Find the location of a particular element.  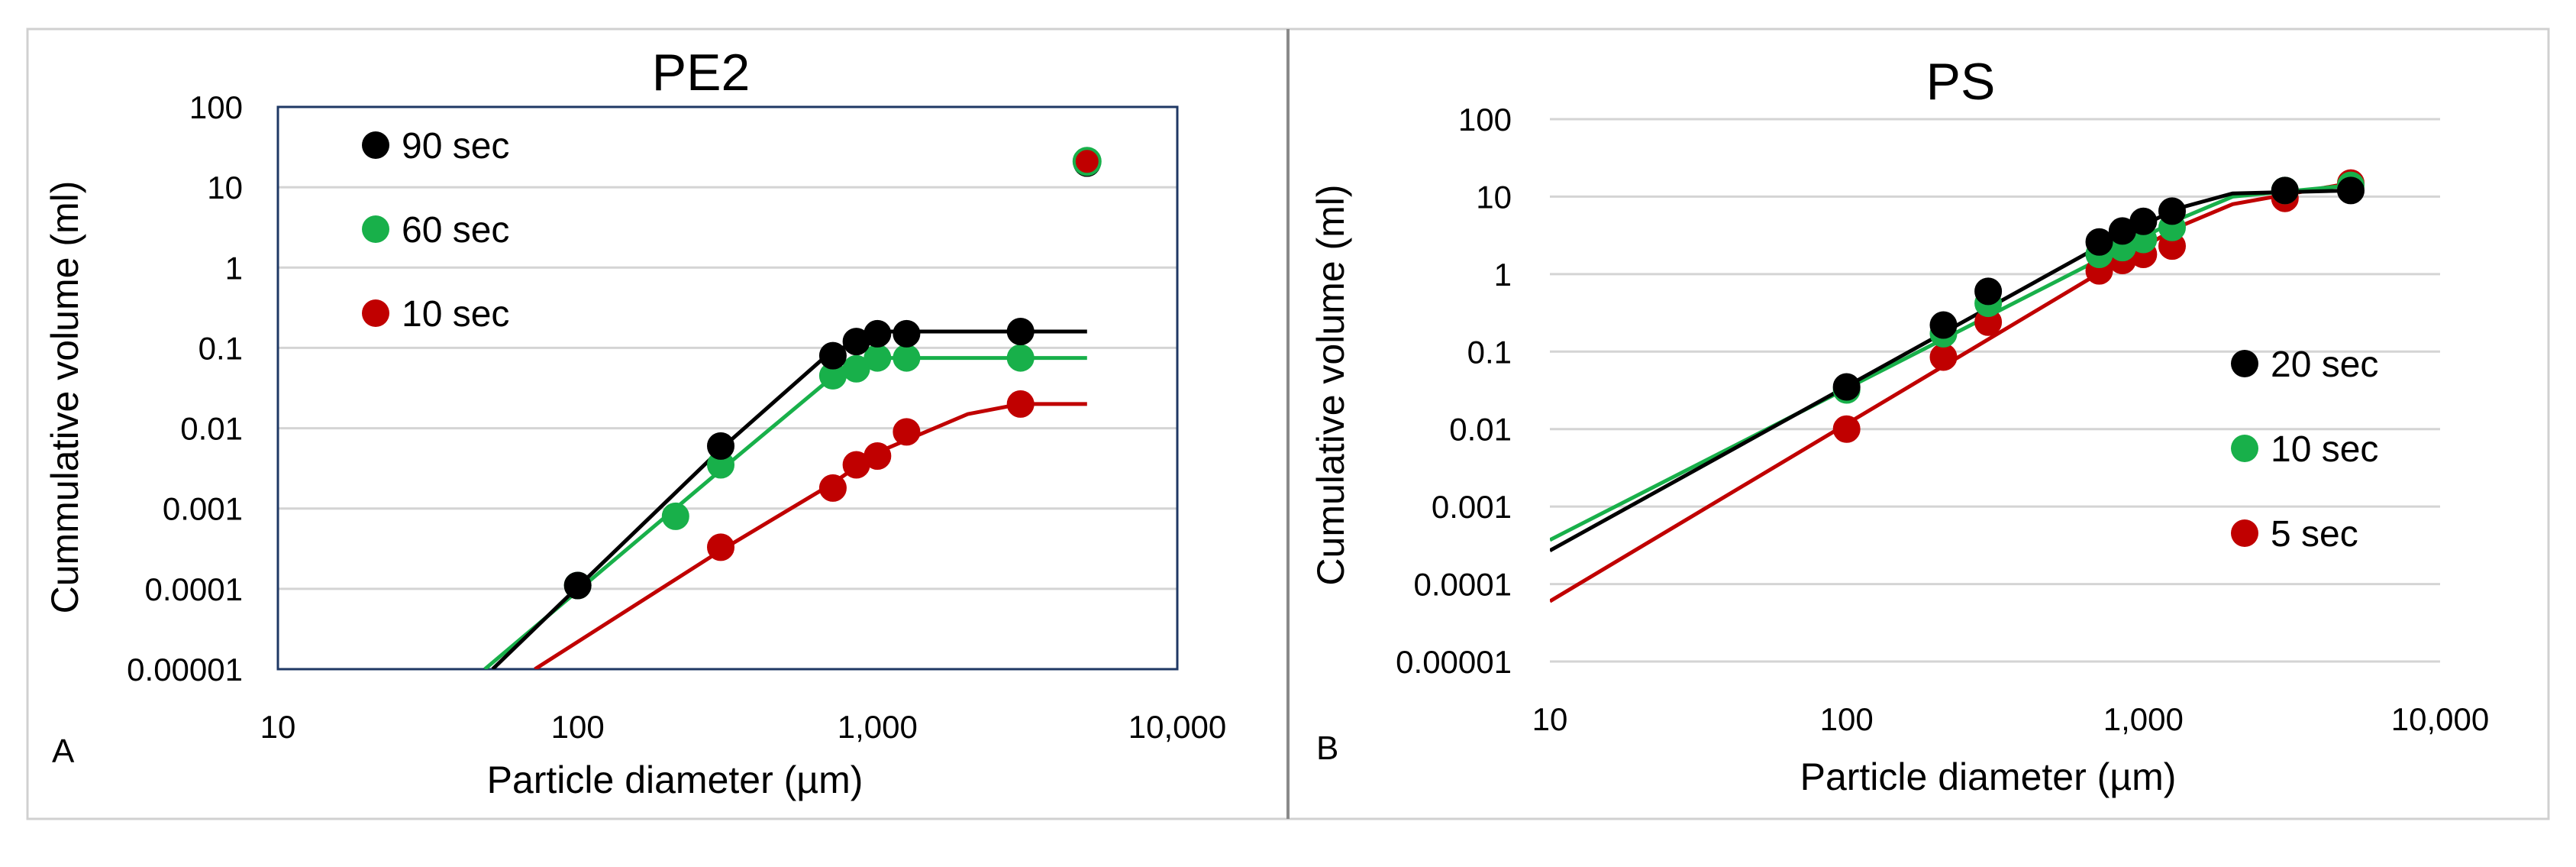

x-tick-label-a: 10,000 is located at coordinates (1177, 727).